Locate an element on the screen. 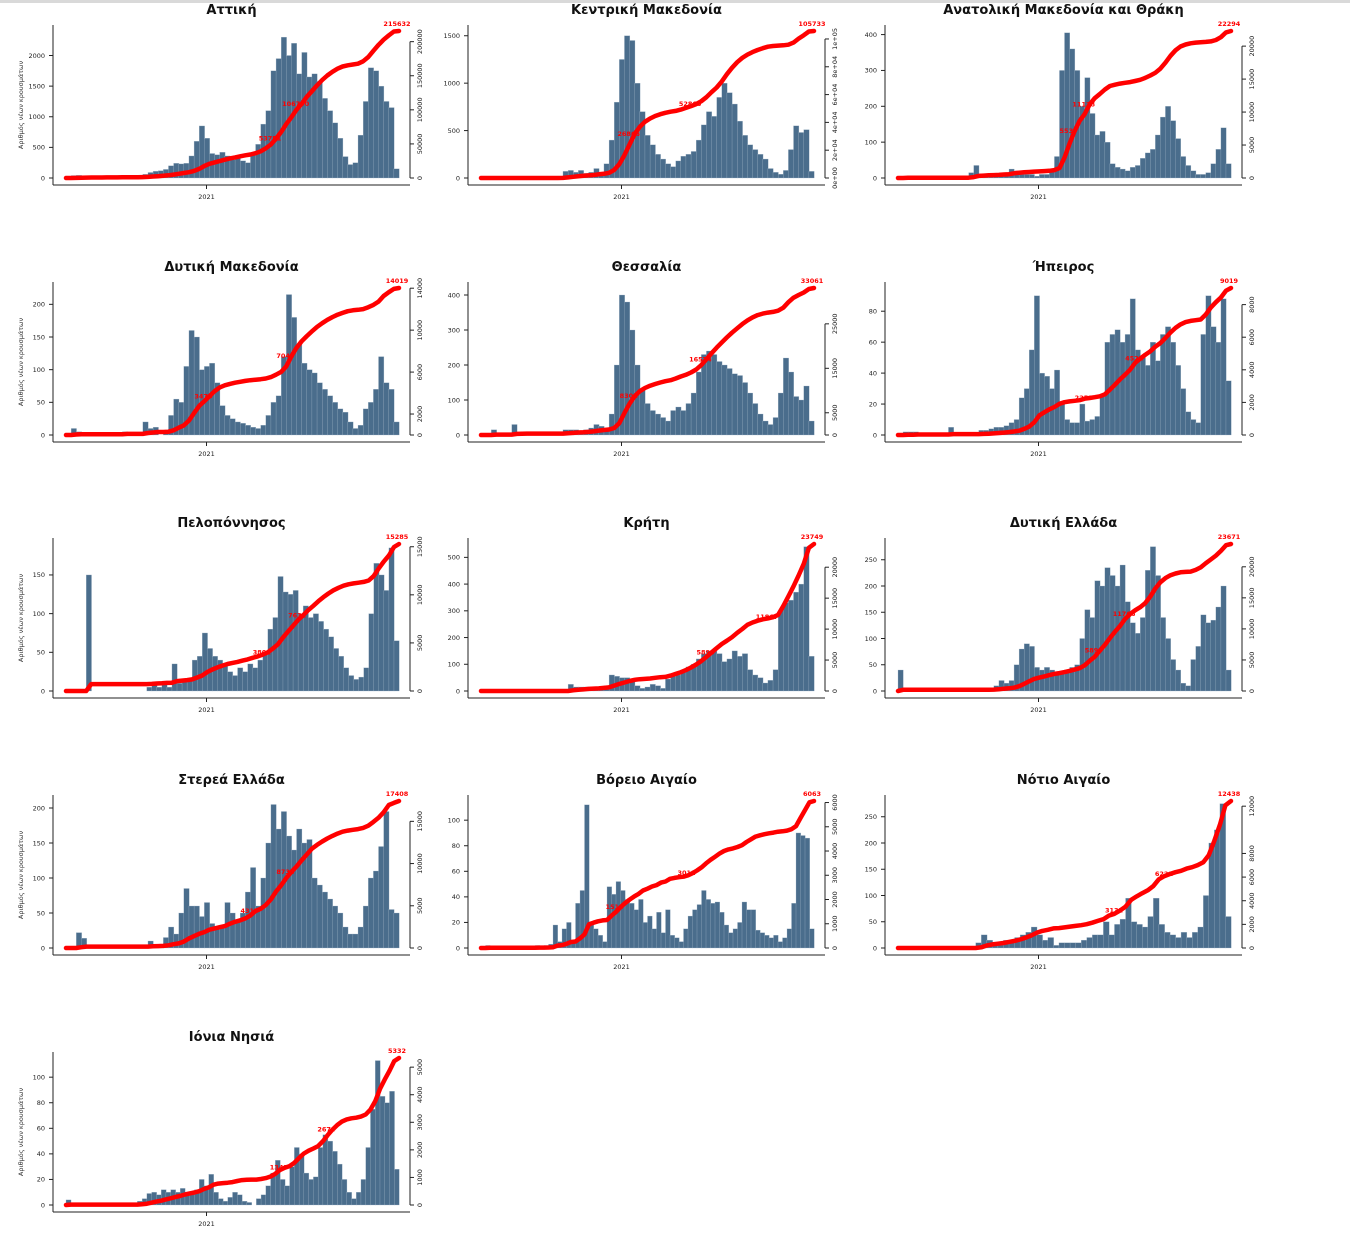 The image size is (1350, 1242). y2-tick-label: 2000 is located at coordinates (420, 1150).